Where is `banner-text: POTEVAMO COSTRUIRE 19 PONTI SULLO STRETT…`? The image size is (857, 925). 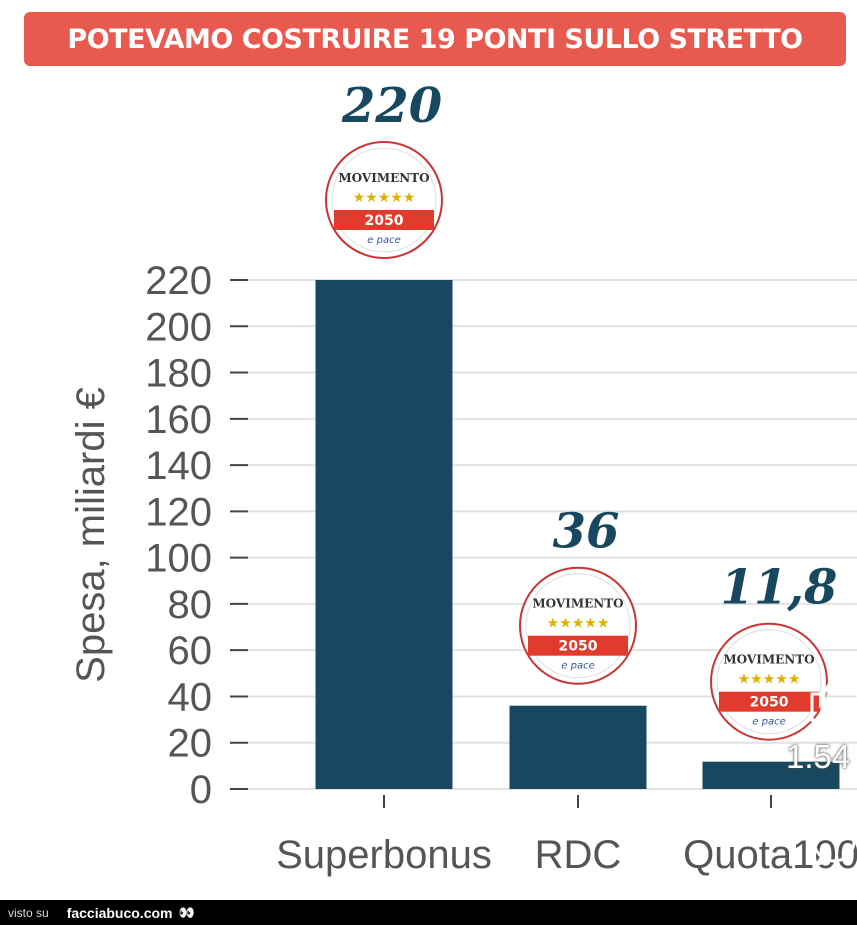
banner-text: POTEVAMO COSTRUIRE 19 PONTI SULLO STRETT… is located at coordinates (435, 39).